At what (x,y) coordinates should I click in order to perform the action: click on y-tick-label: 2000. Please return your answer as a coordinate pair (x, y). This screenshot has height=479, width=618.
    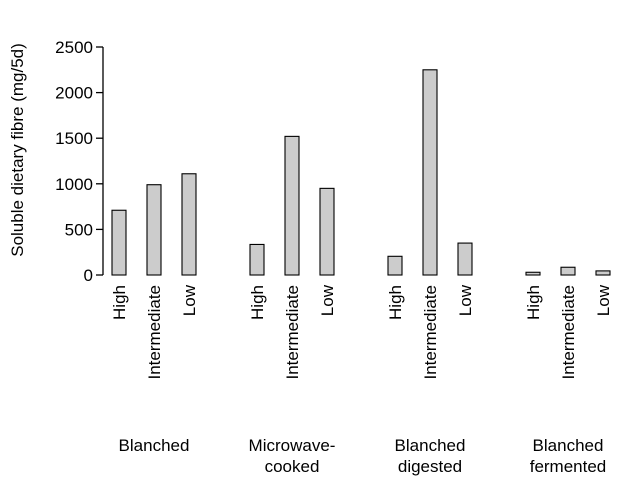
    Looking at the image, I should click on (74, 93).